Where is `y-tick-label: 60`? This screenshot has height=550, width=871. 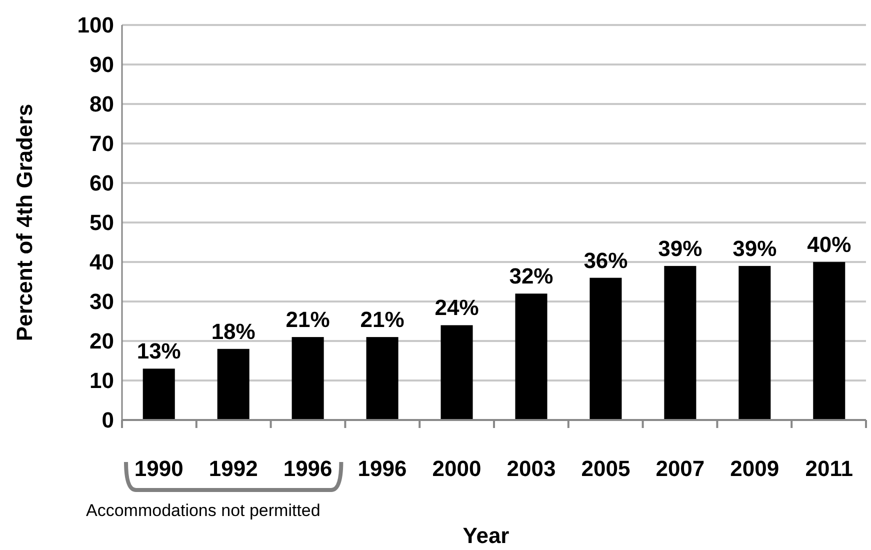
y-tick-label: 60 is located at coordinates (102, 183).